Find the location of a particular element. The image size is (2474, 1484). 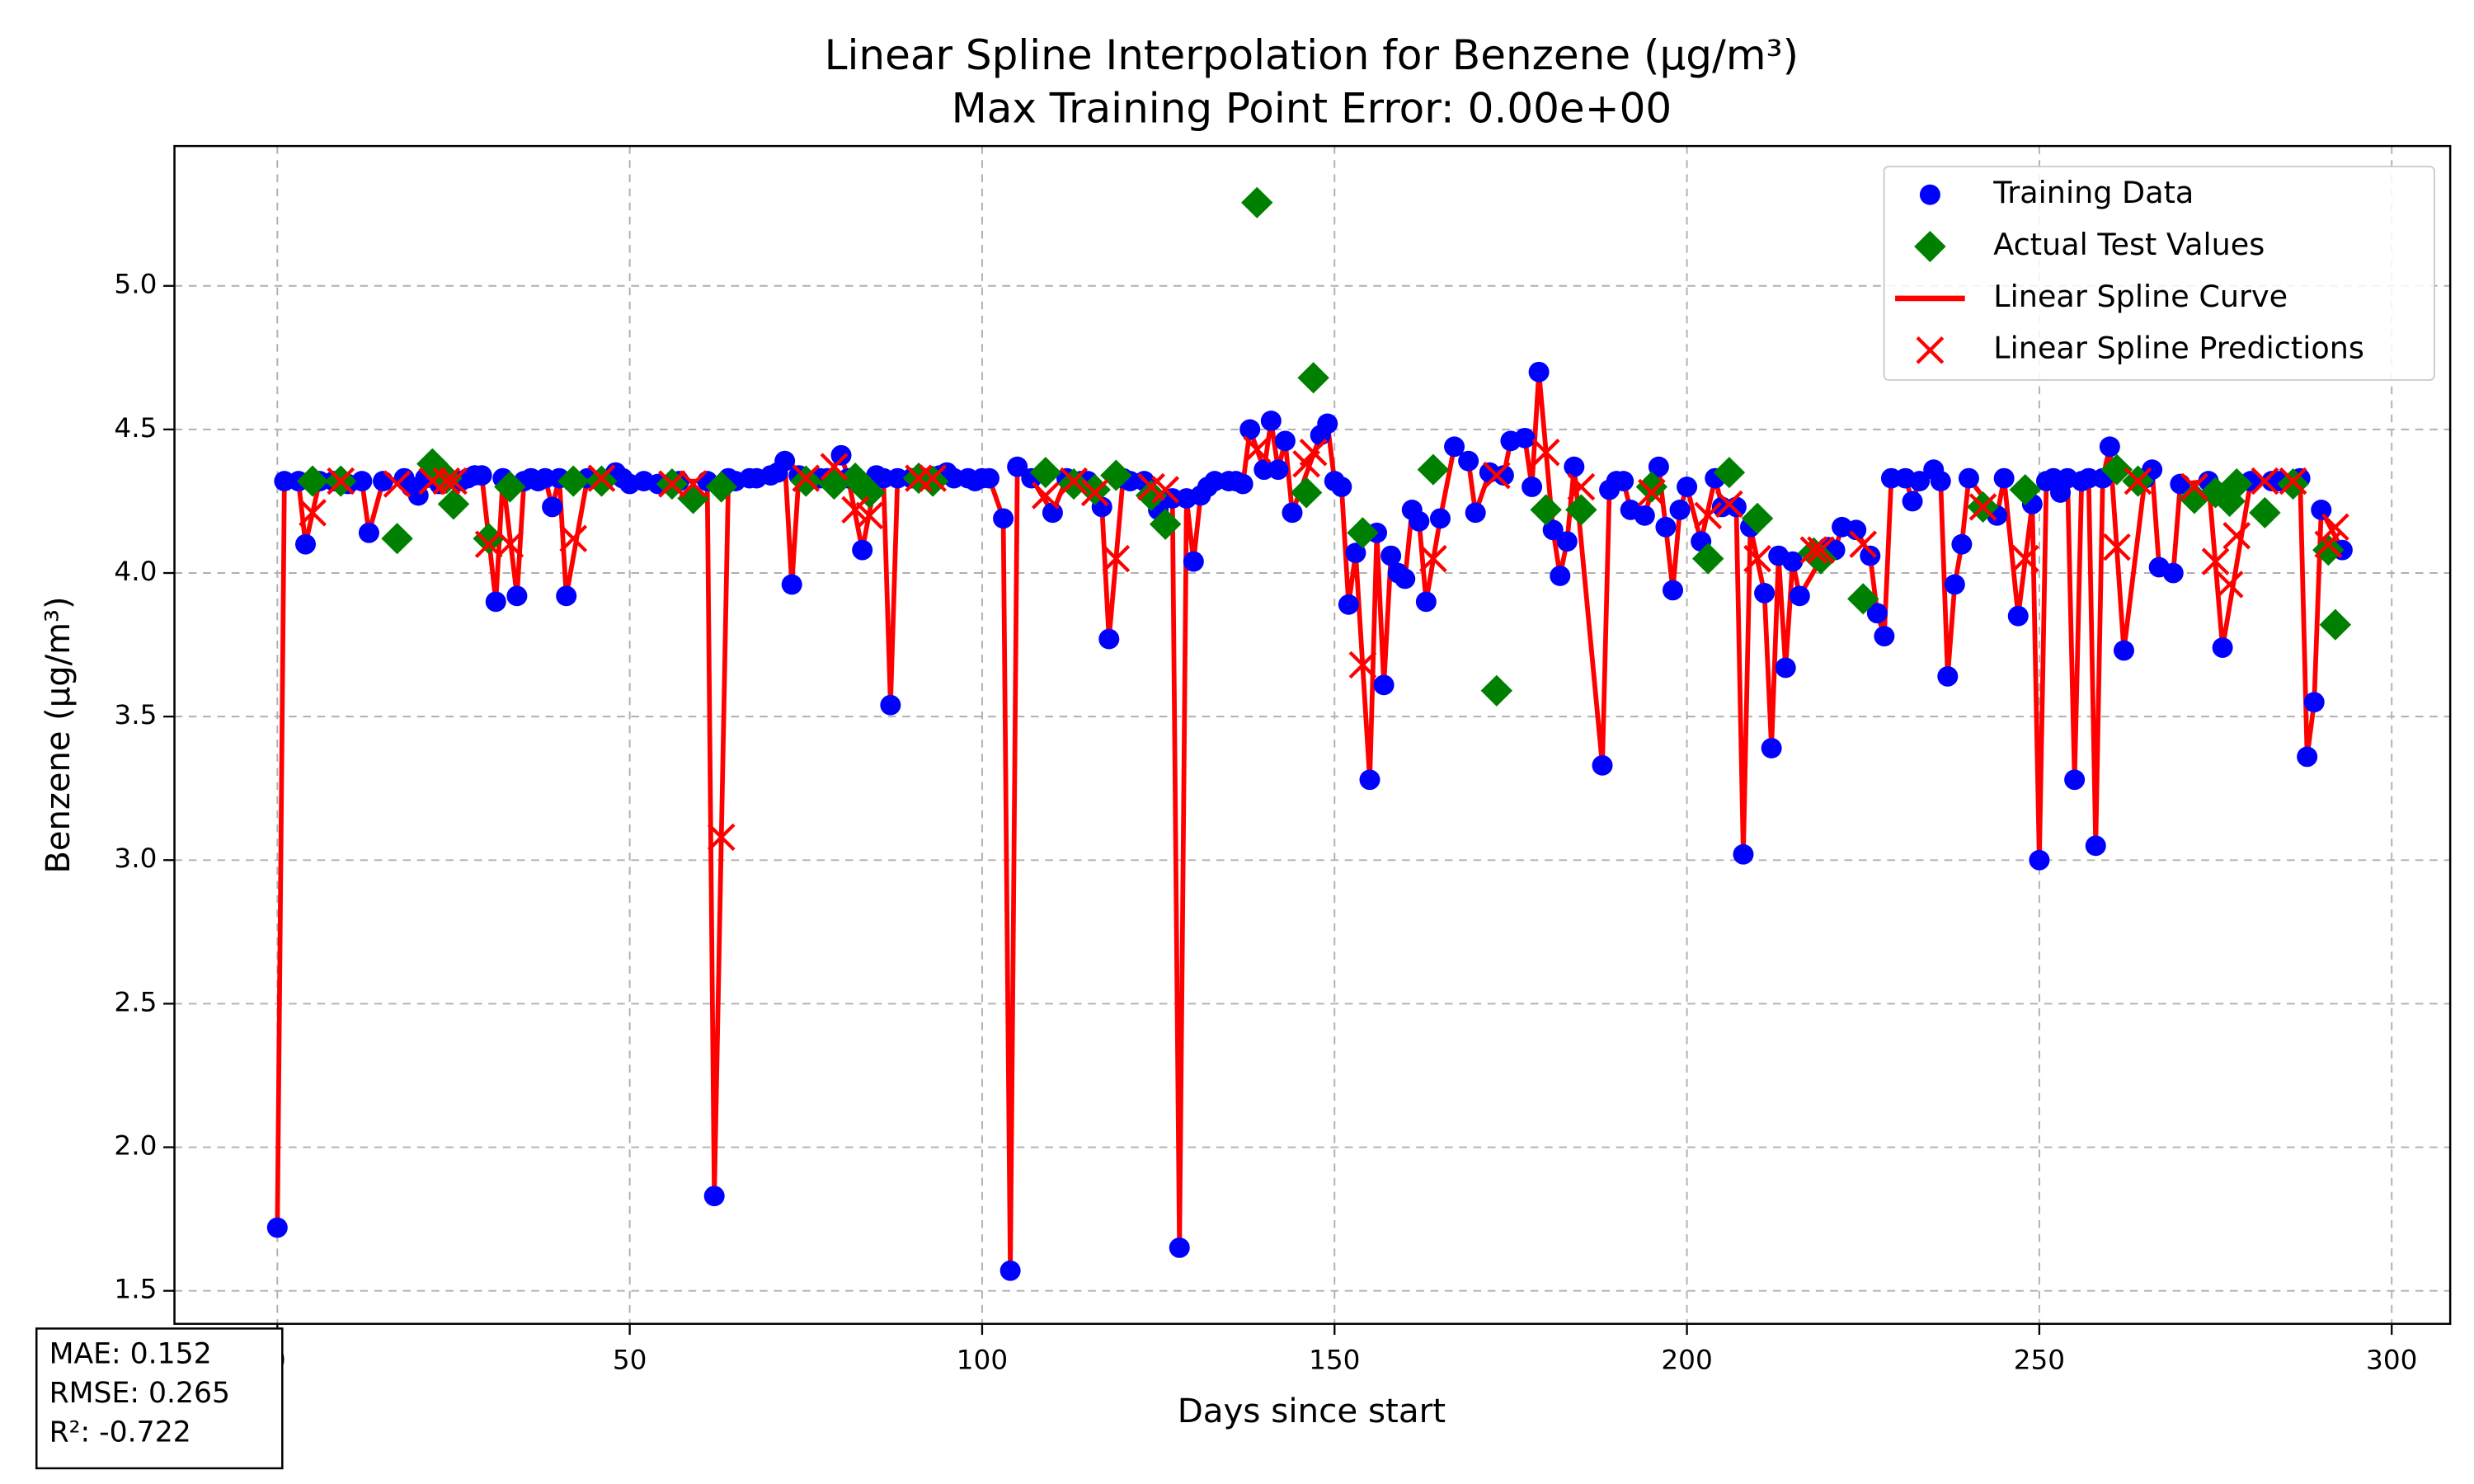

chart-subtitle: Max Training Point Error: 0.00e+00 is located at coordinates (1312, 109).